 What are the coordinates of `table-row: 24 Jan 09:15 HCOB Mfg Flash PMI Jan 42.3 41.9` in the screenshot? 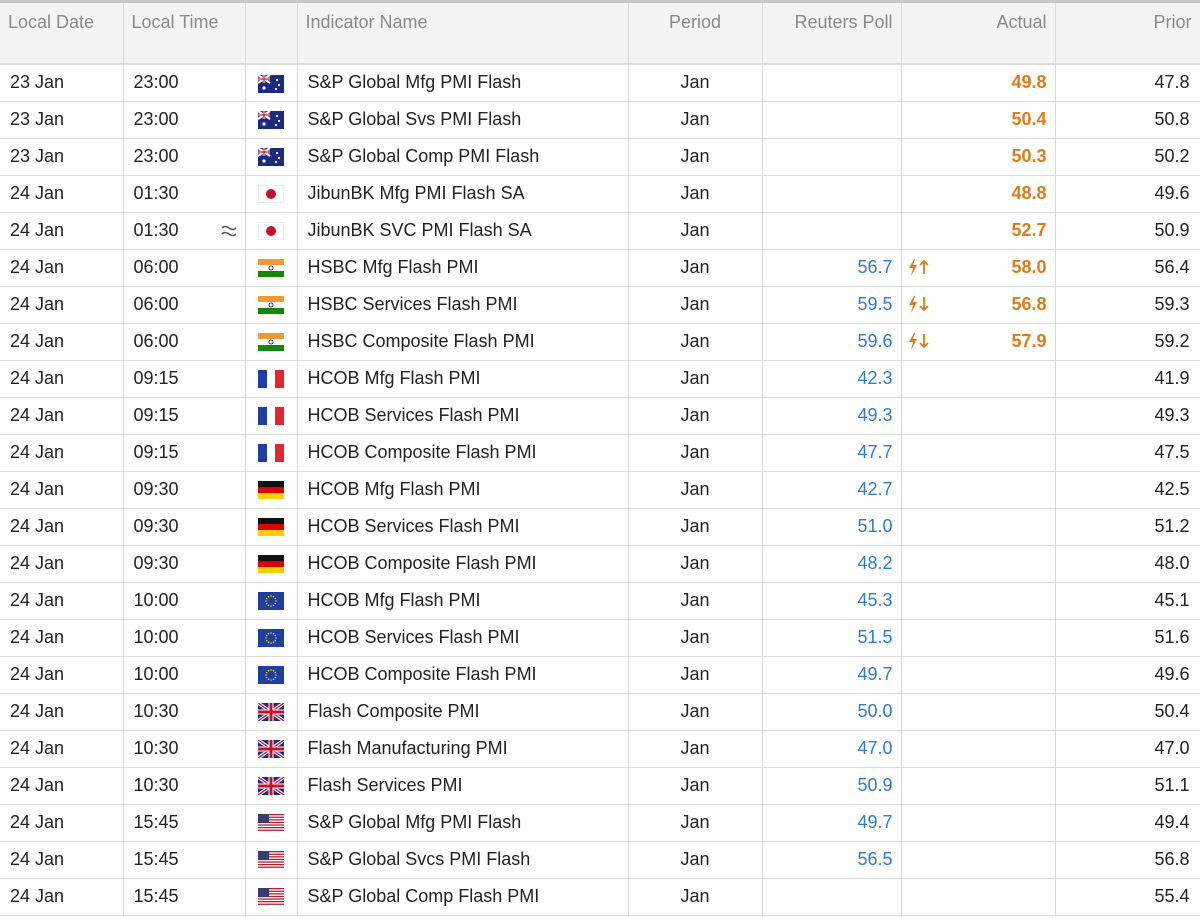 It's located at (600, 379).